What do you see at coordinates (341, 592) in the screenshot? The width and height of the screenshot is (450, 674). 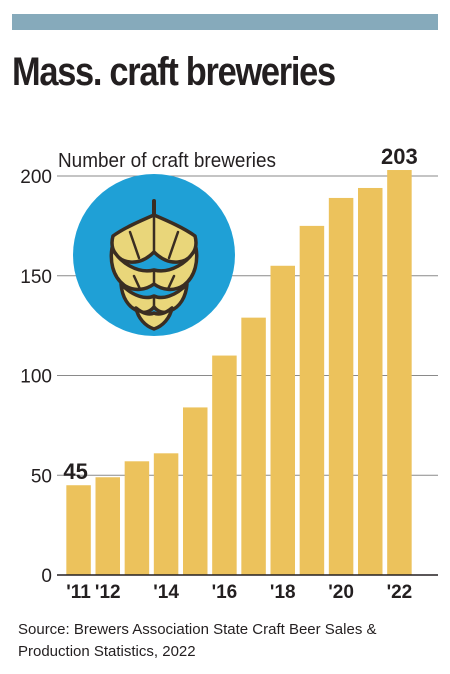 I see `x-tick-label: '20` at bounding box center [341, 592].